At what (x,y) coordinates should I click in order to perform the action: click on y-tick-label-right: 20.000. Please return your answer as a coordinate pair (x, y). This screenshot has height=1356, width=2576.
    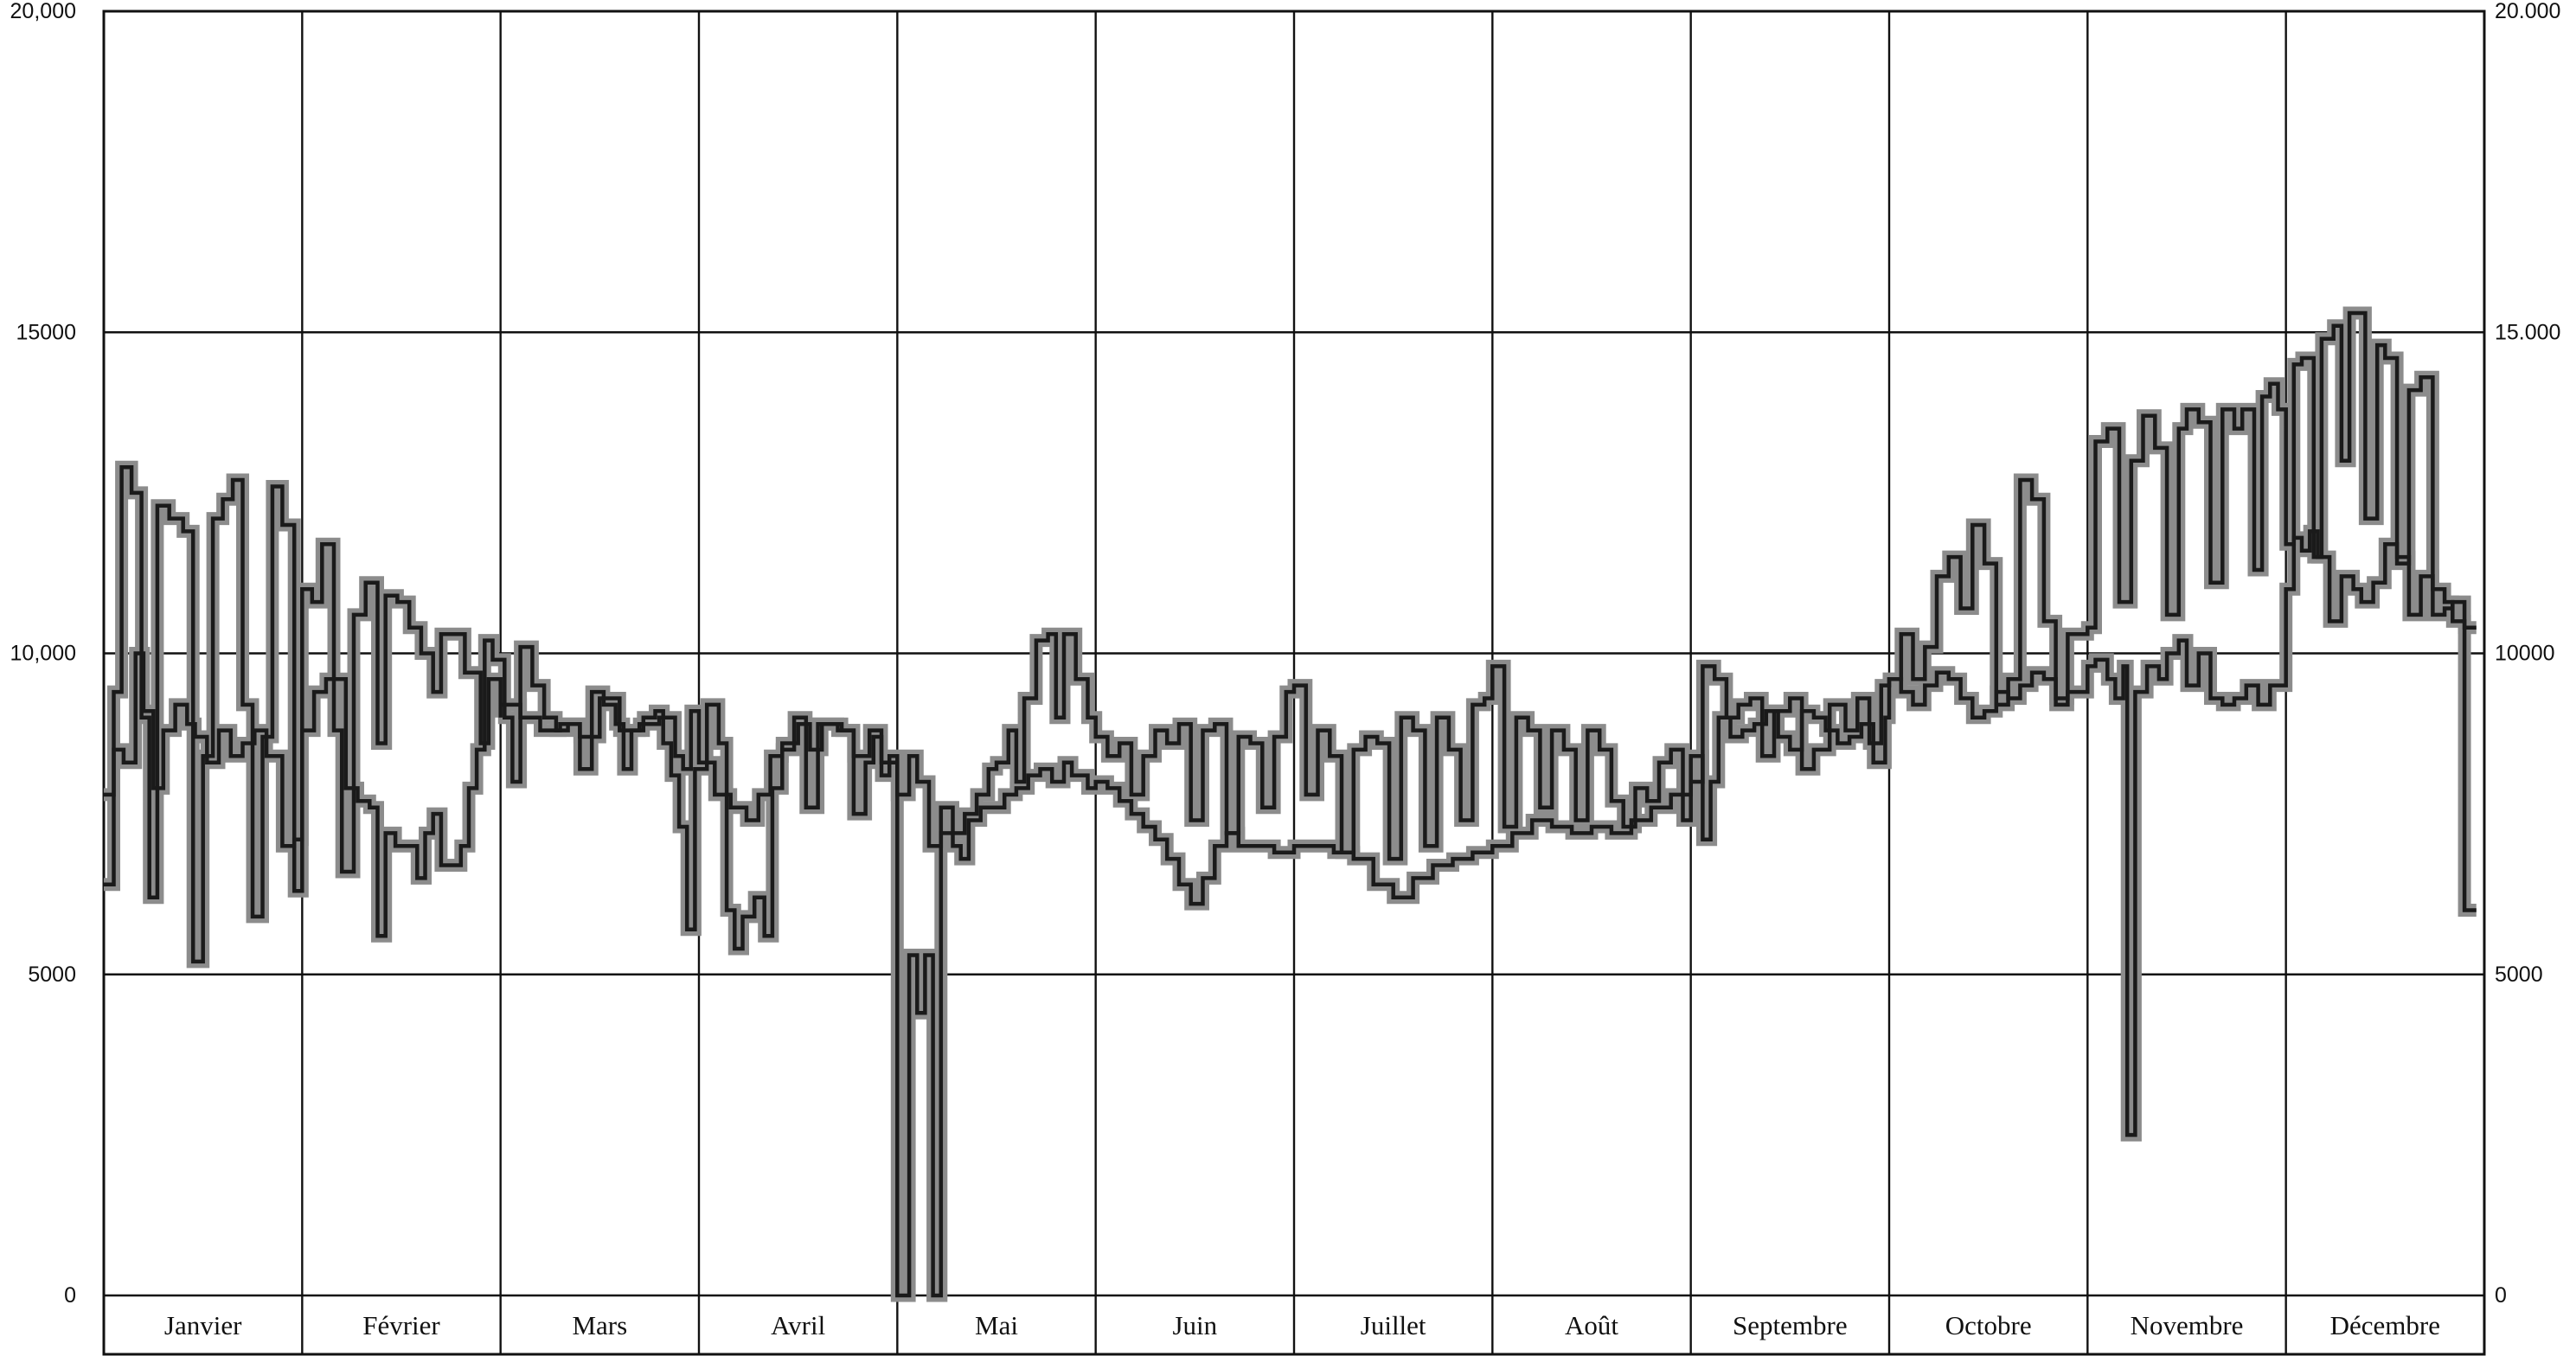
    Looking at the image, I should click on (2527, 12).